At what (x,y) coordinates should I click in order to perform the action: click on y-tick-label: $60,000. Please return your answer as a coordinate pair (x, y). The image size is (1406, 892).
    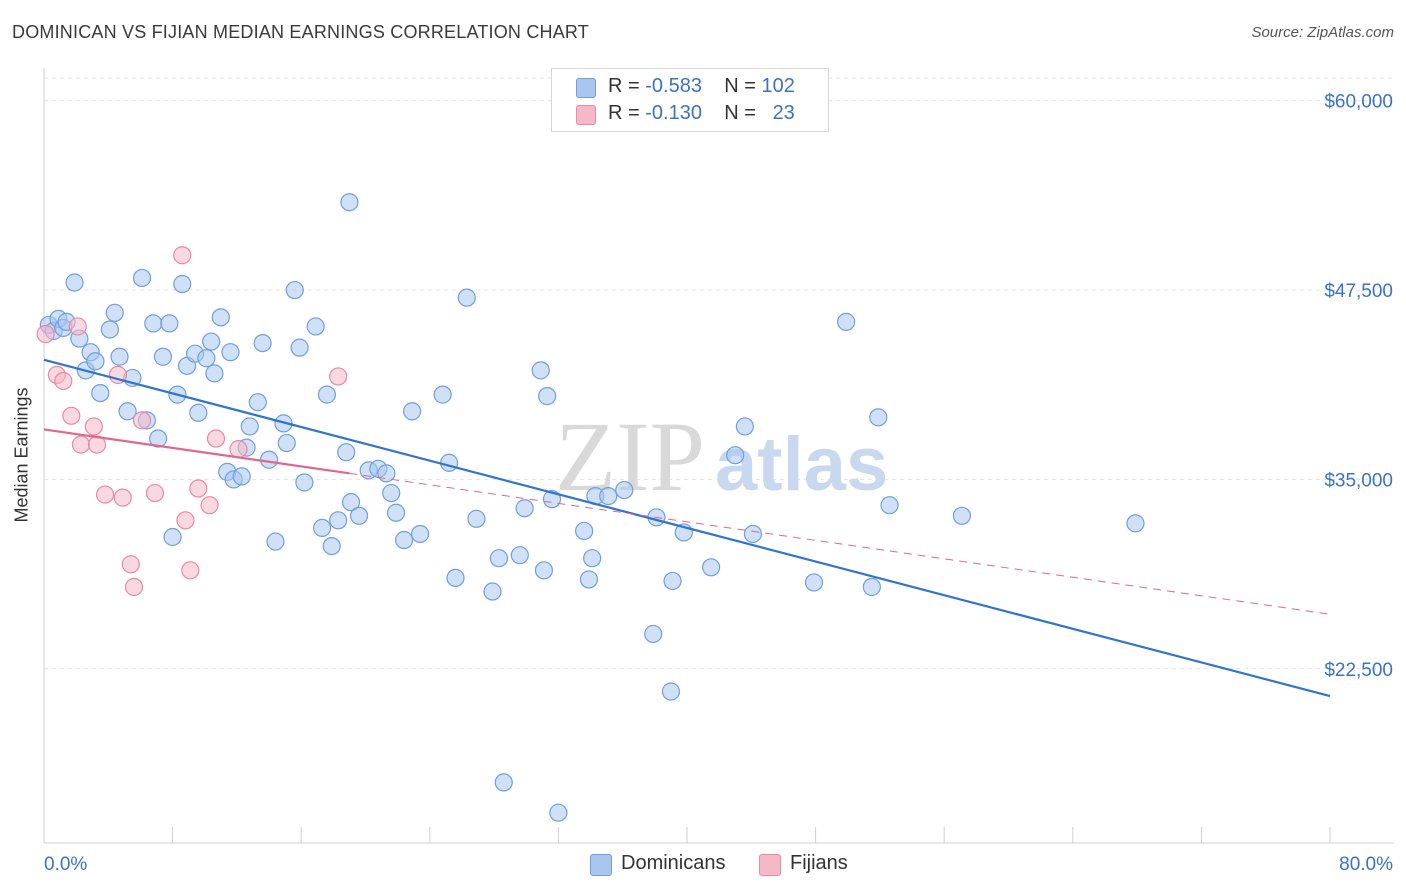
    Looking at the image, I should click on (1358, 102).